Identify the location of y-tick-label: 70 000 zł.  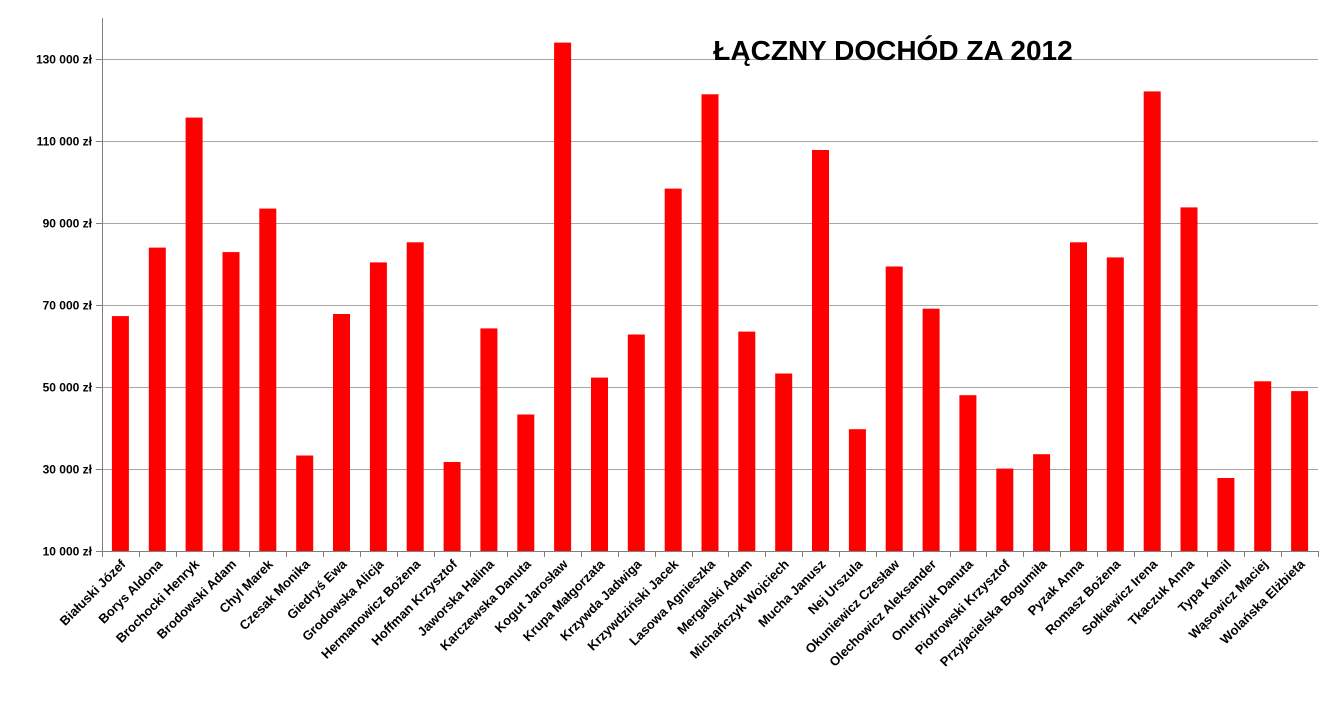
(68, 306).